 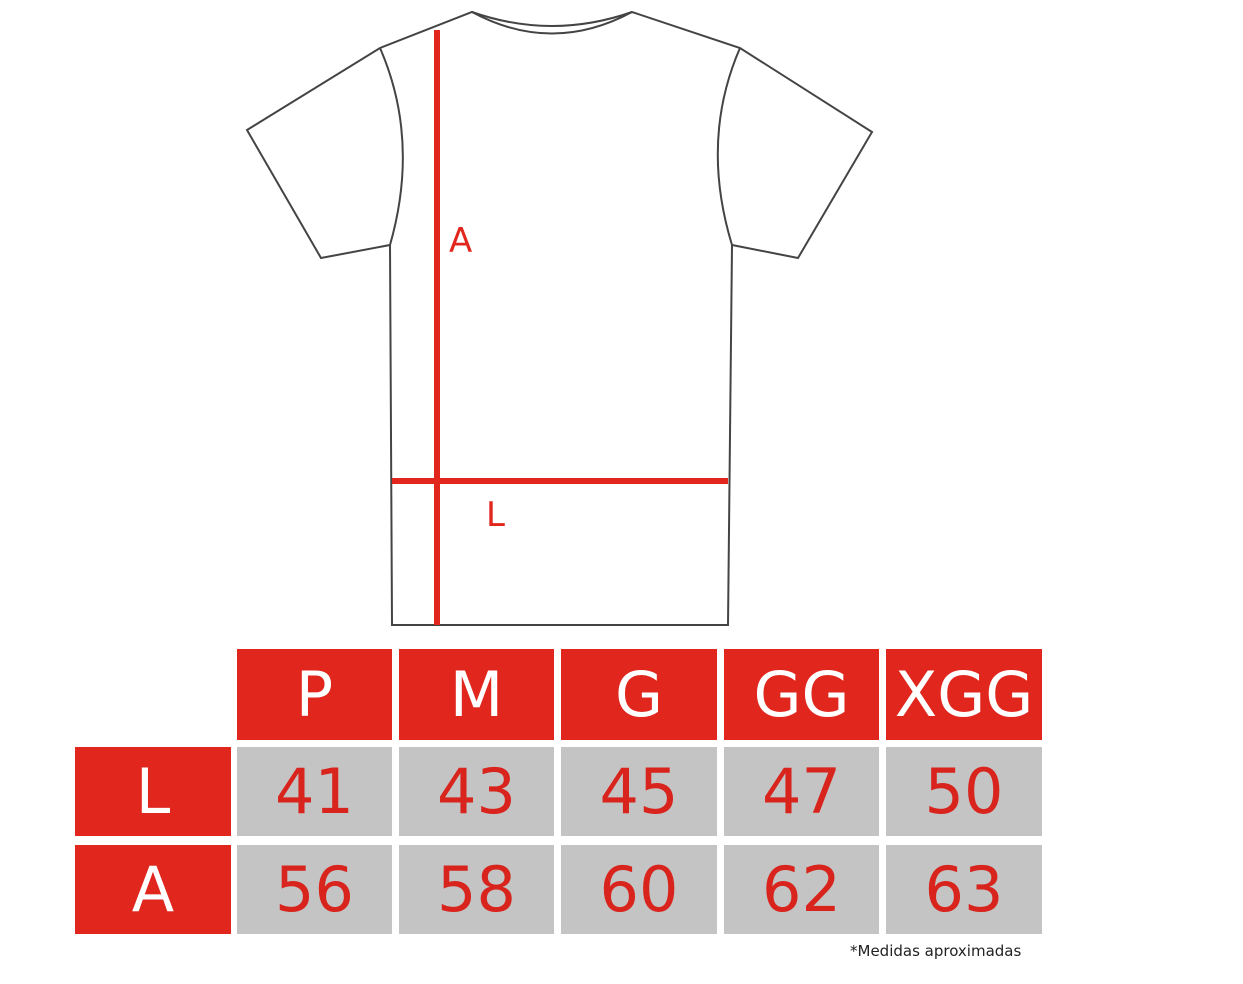 I want to click on table-cell: 56, so click(x=314, y=889).